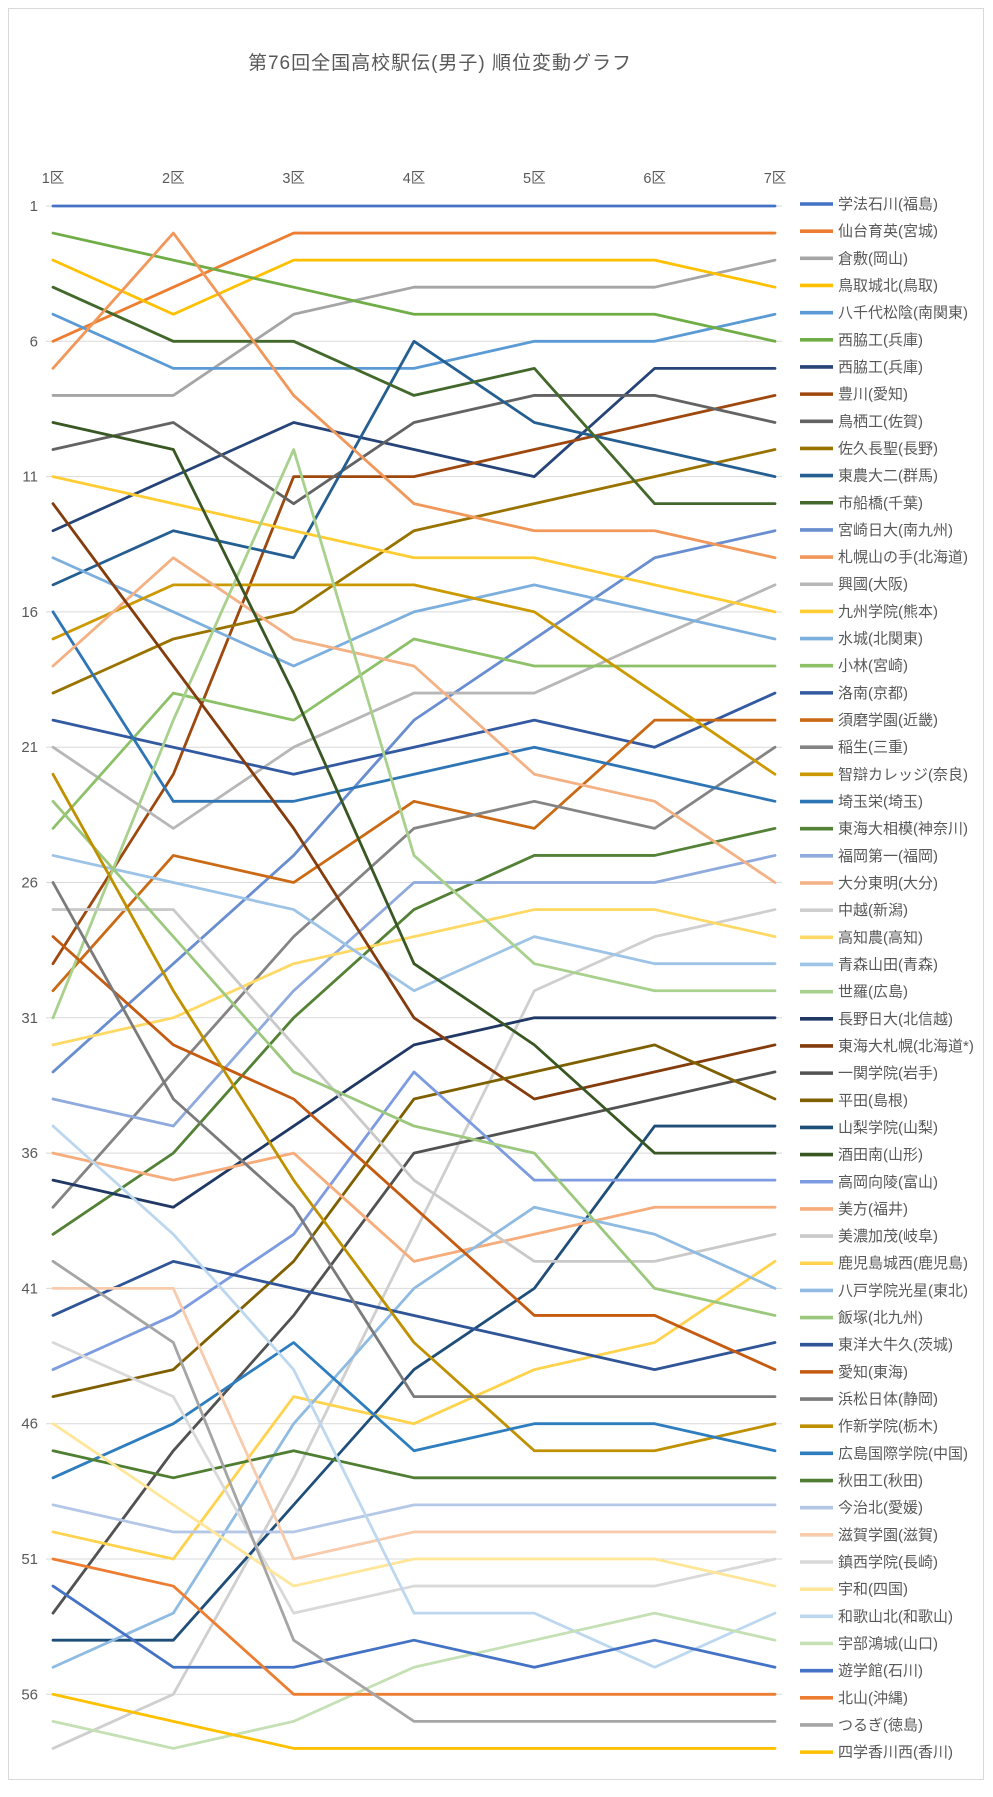  Describe the element at coordinates (888, 231) in the screenshot. I see `legend-label: 仙台育英(宮城)` at that location.